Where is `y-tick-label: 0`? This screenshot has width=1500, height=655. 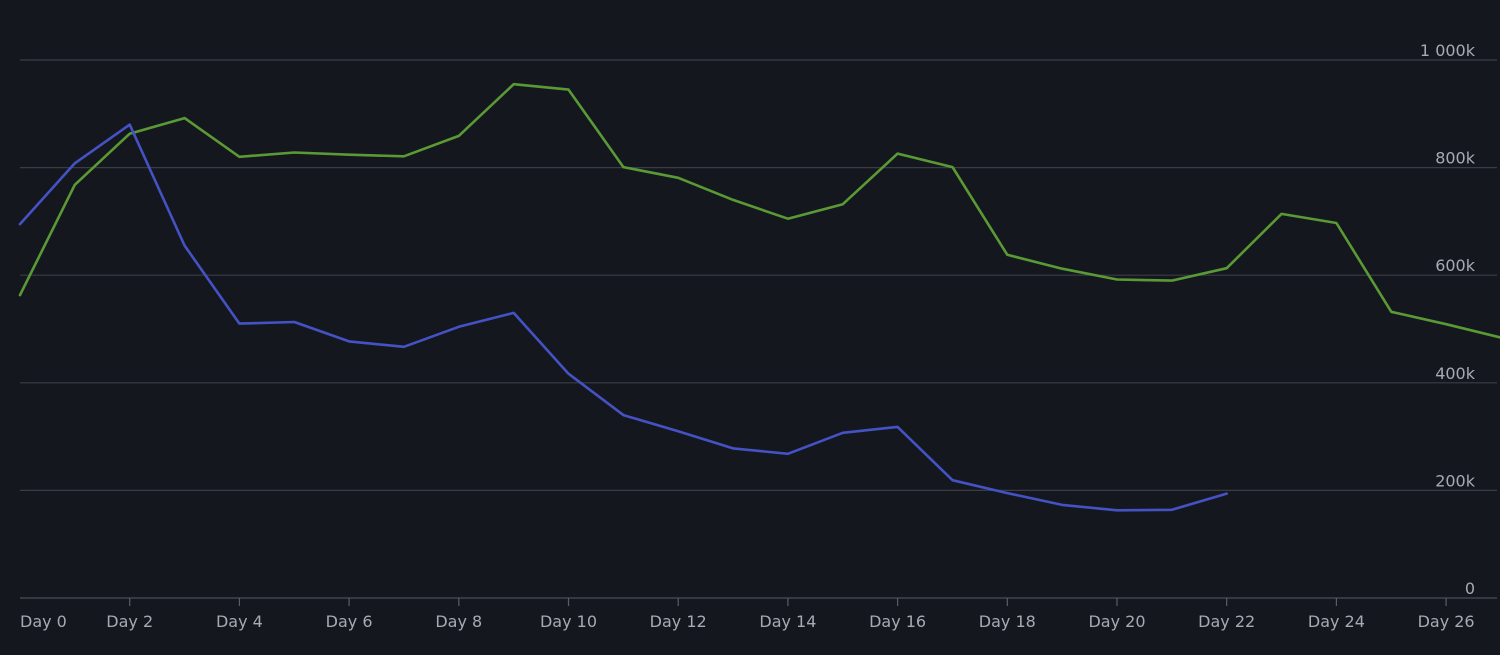 y-tick-label: 0 is located at coordinates (1470, 588).